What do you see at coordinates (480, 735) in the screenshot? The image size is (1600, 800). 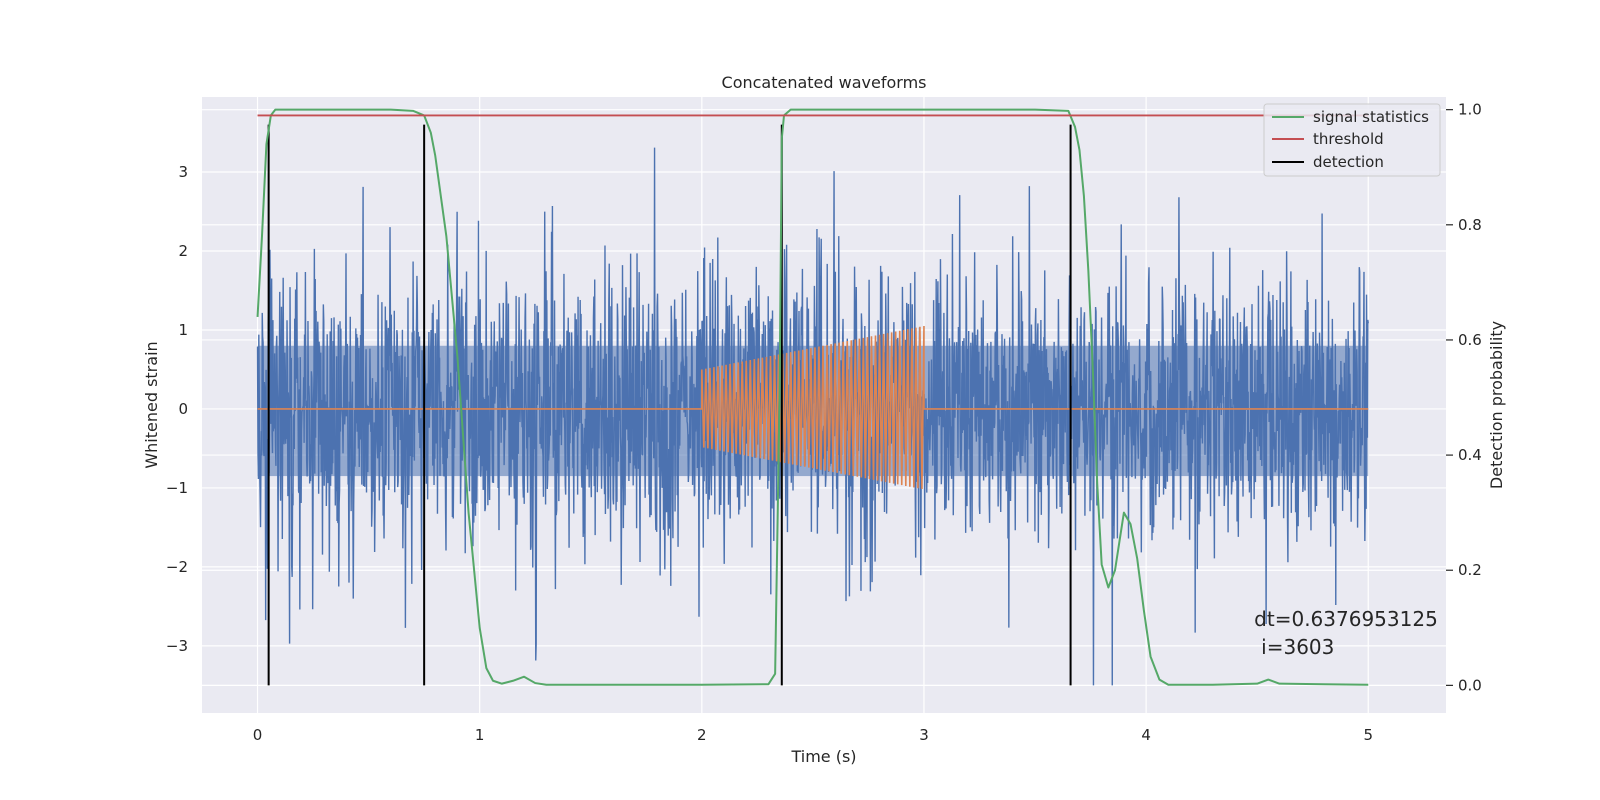 I see `x-tick-label-1: 1` at bounding box center [480, 735].